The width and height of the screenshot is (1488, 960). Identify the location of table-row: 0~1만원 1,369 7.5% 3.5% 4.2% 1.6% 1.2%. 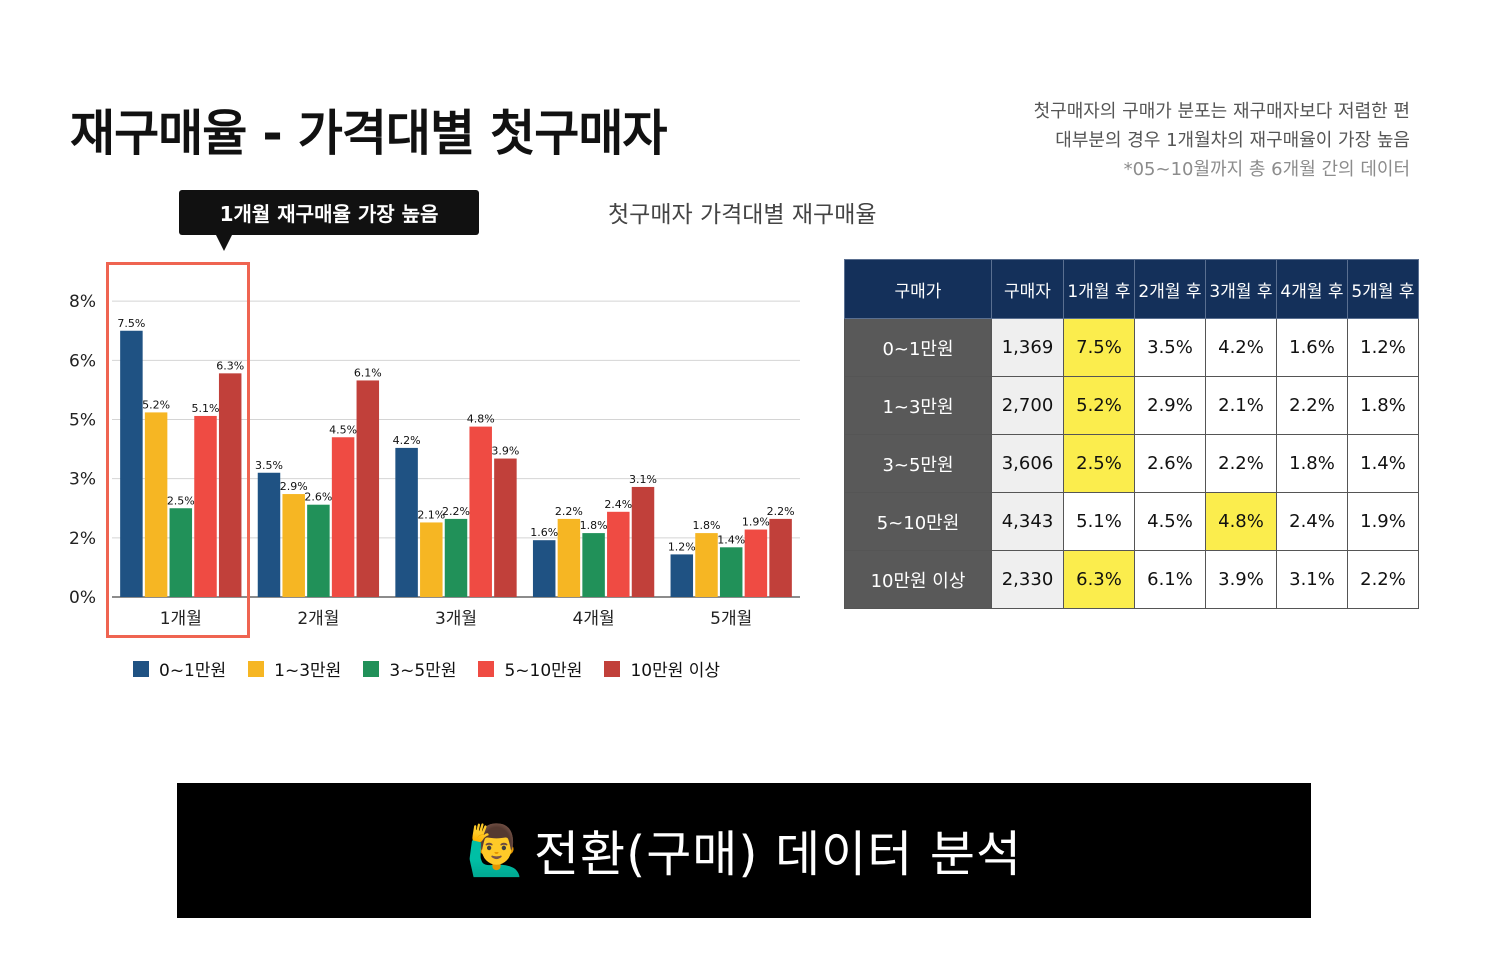
(1131, 347).